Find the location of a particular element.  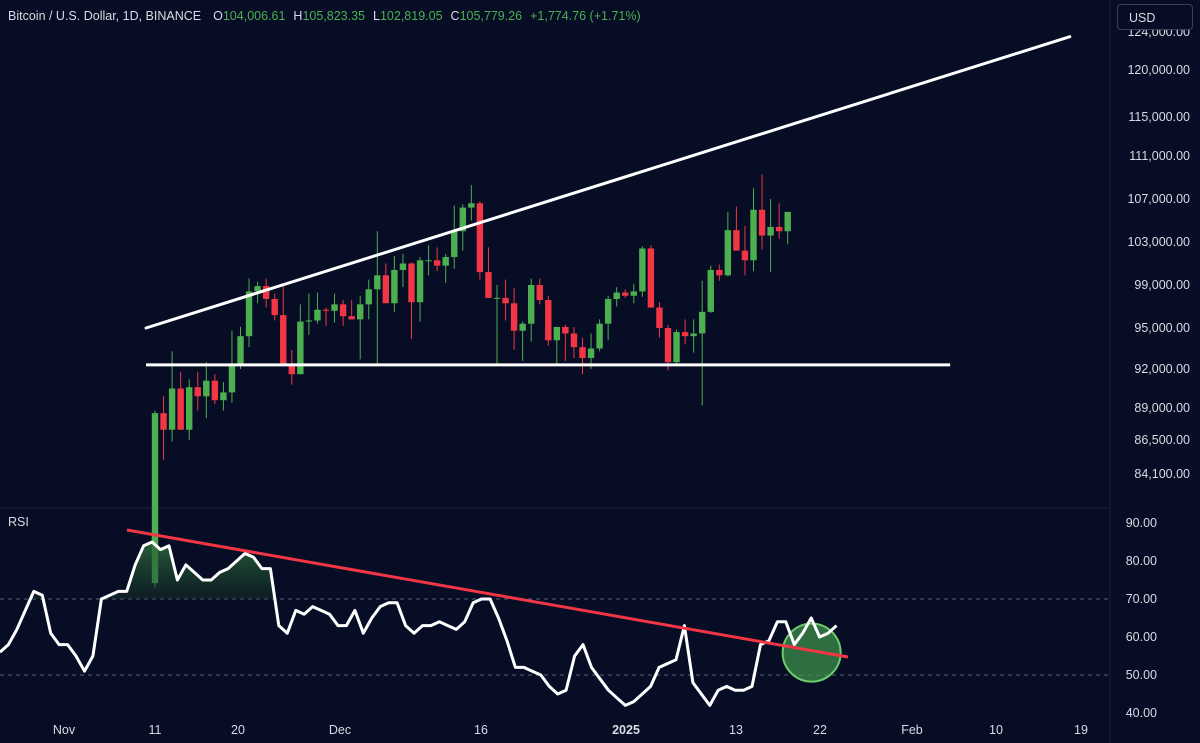

rsi-overbought-fill is located at coordinates (152, 570).